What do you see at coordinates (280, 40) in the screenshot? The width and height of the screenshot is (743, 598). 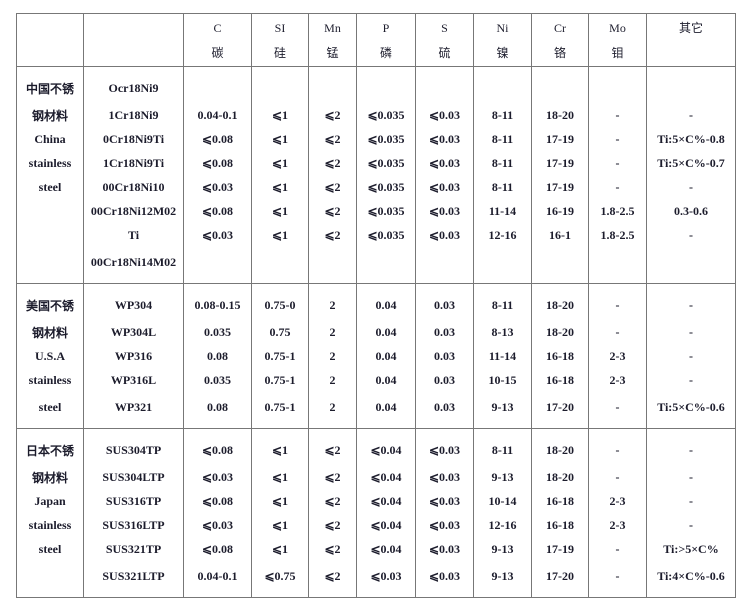 I see `header-cell: SI 硅` at bounding box center [280, 40].